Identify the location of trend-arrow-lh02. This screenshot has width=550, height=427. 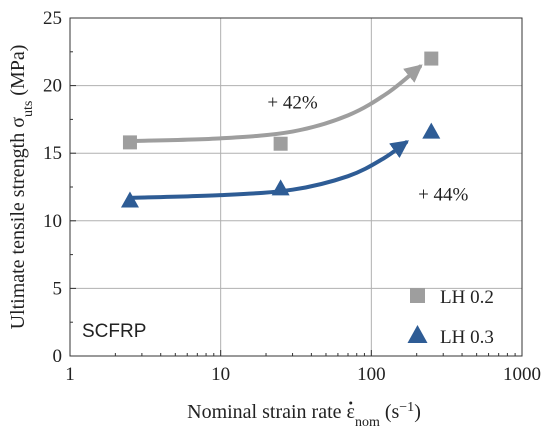
(275, 104).